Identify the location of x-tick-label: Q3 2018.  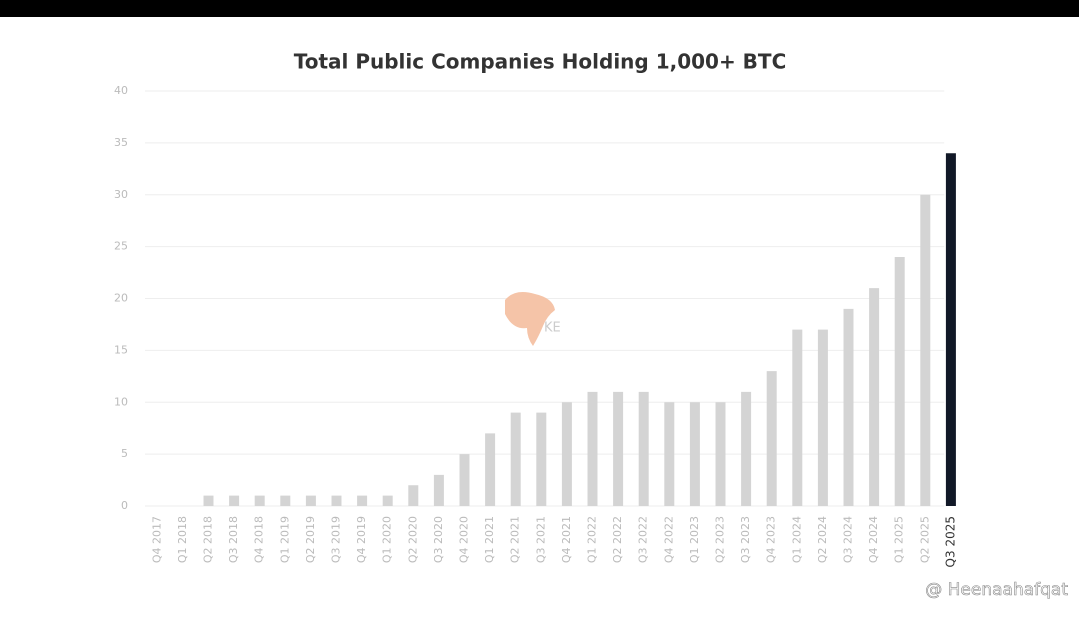
(233, 539).